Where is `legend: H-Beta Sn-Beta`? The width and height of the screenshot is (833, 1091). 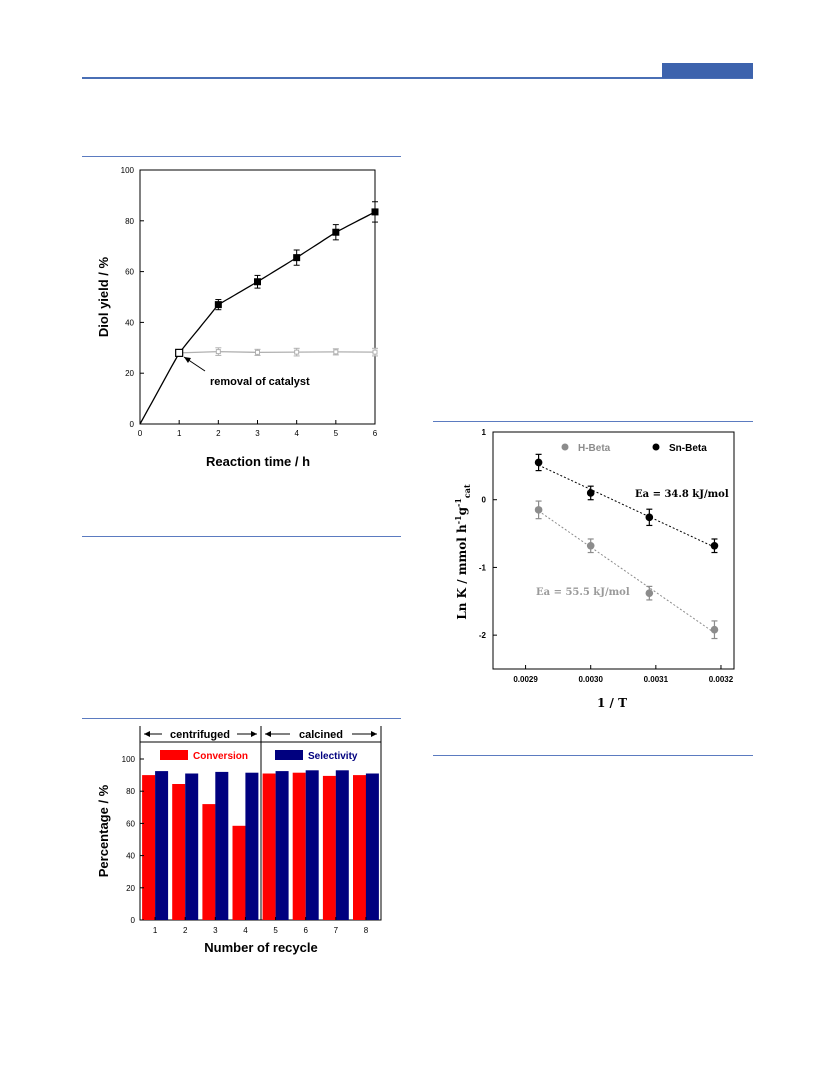
legend: H-Beta Sn-Beta is located at coordinates (634, 448).